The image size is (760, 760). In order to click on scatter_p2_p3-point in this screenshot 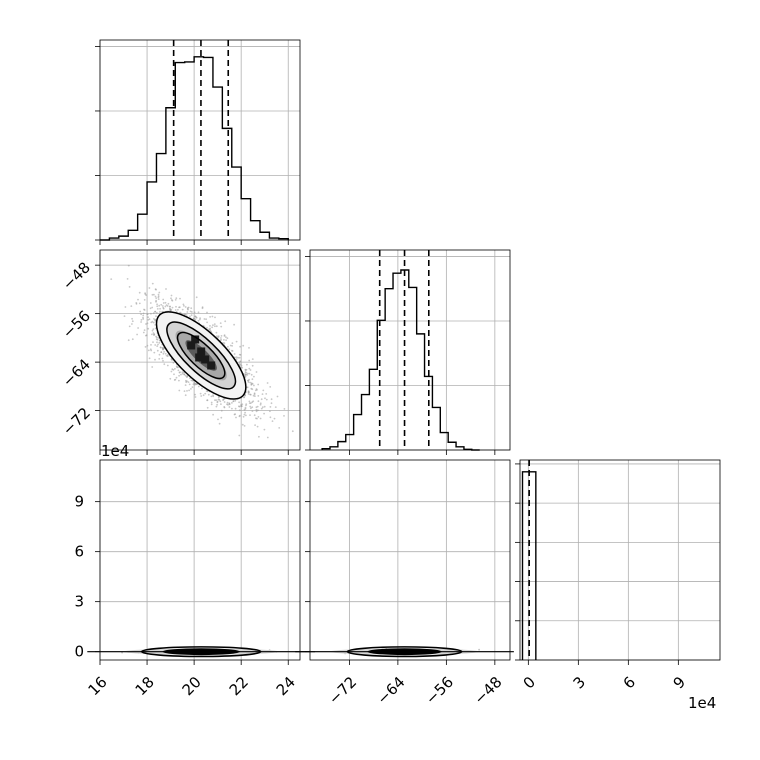, I will do `click(479, 649)`.